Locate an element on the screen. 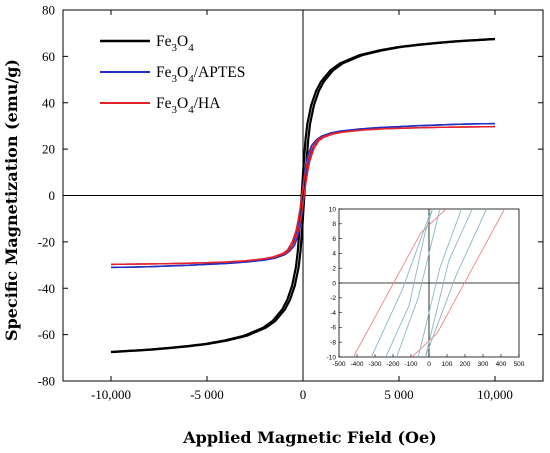 This screenshot has height=453, width=550. y-tick-label: 60 is located at coordinates (48, 56).